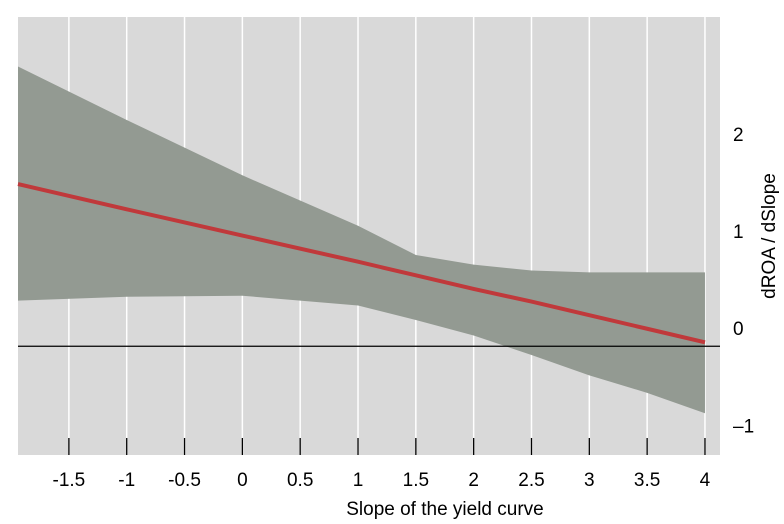 The width and height of the screenshot is (784, 524). What do you see at coordinates (184, 480) in the screenshot?
I see `x-tick-label: -0.5` at bounding box center [184, 480].